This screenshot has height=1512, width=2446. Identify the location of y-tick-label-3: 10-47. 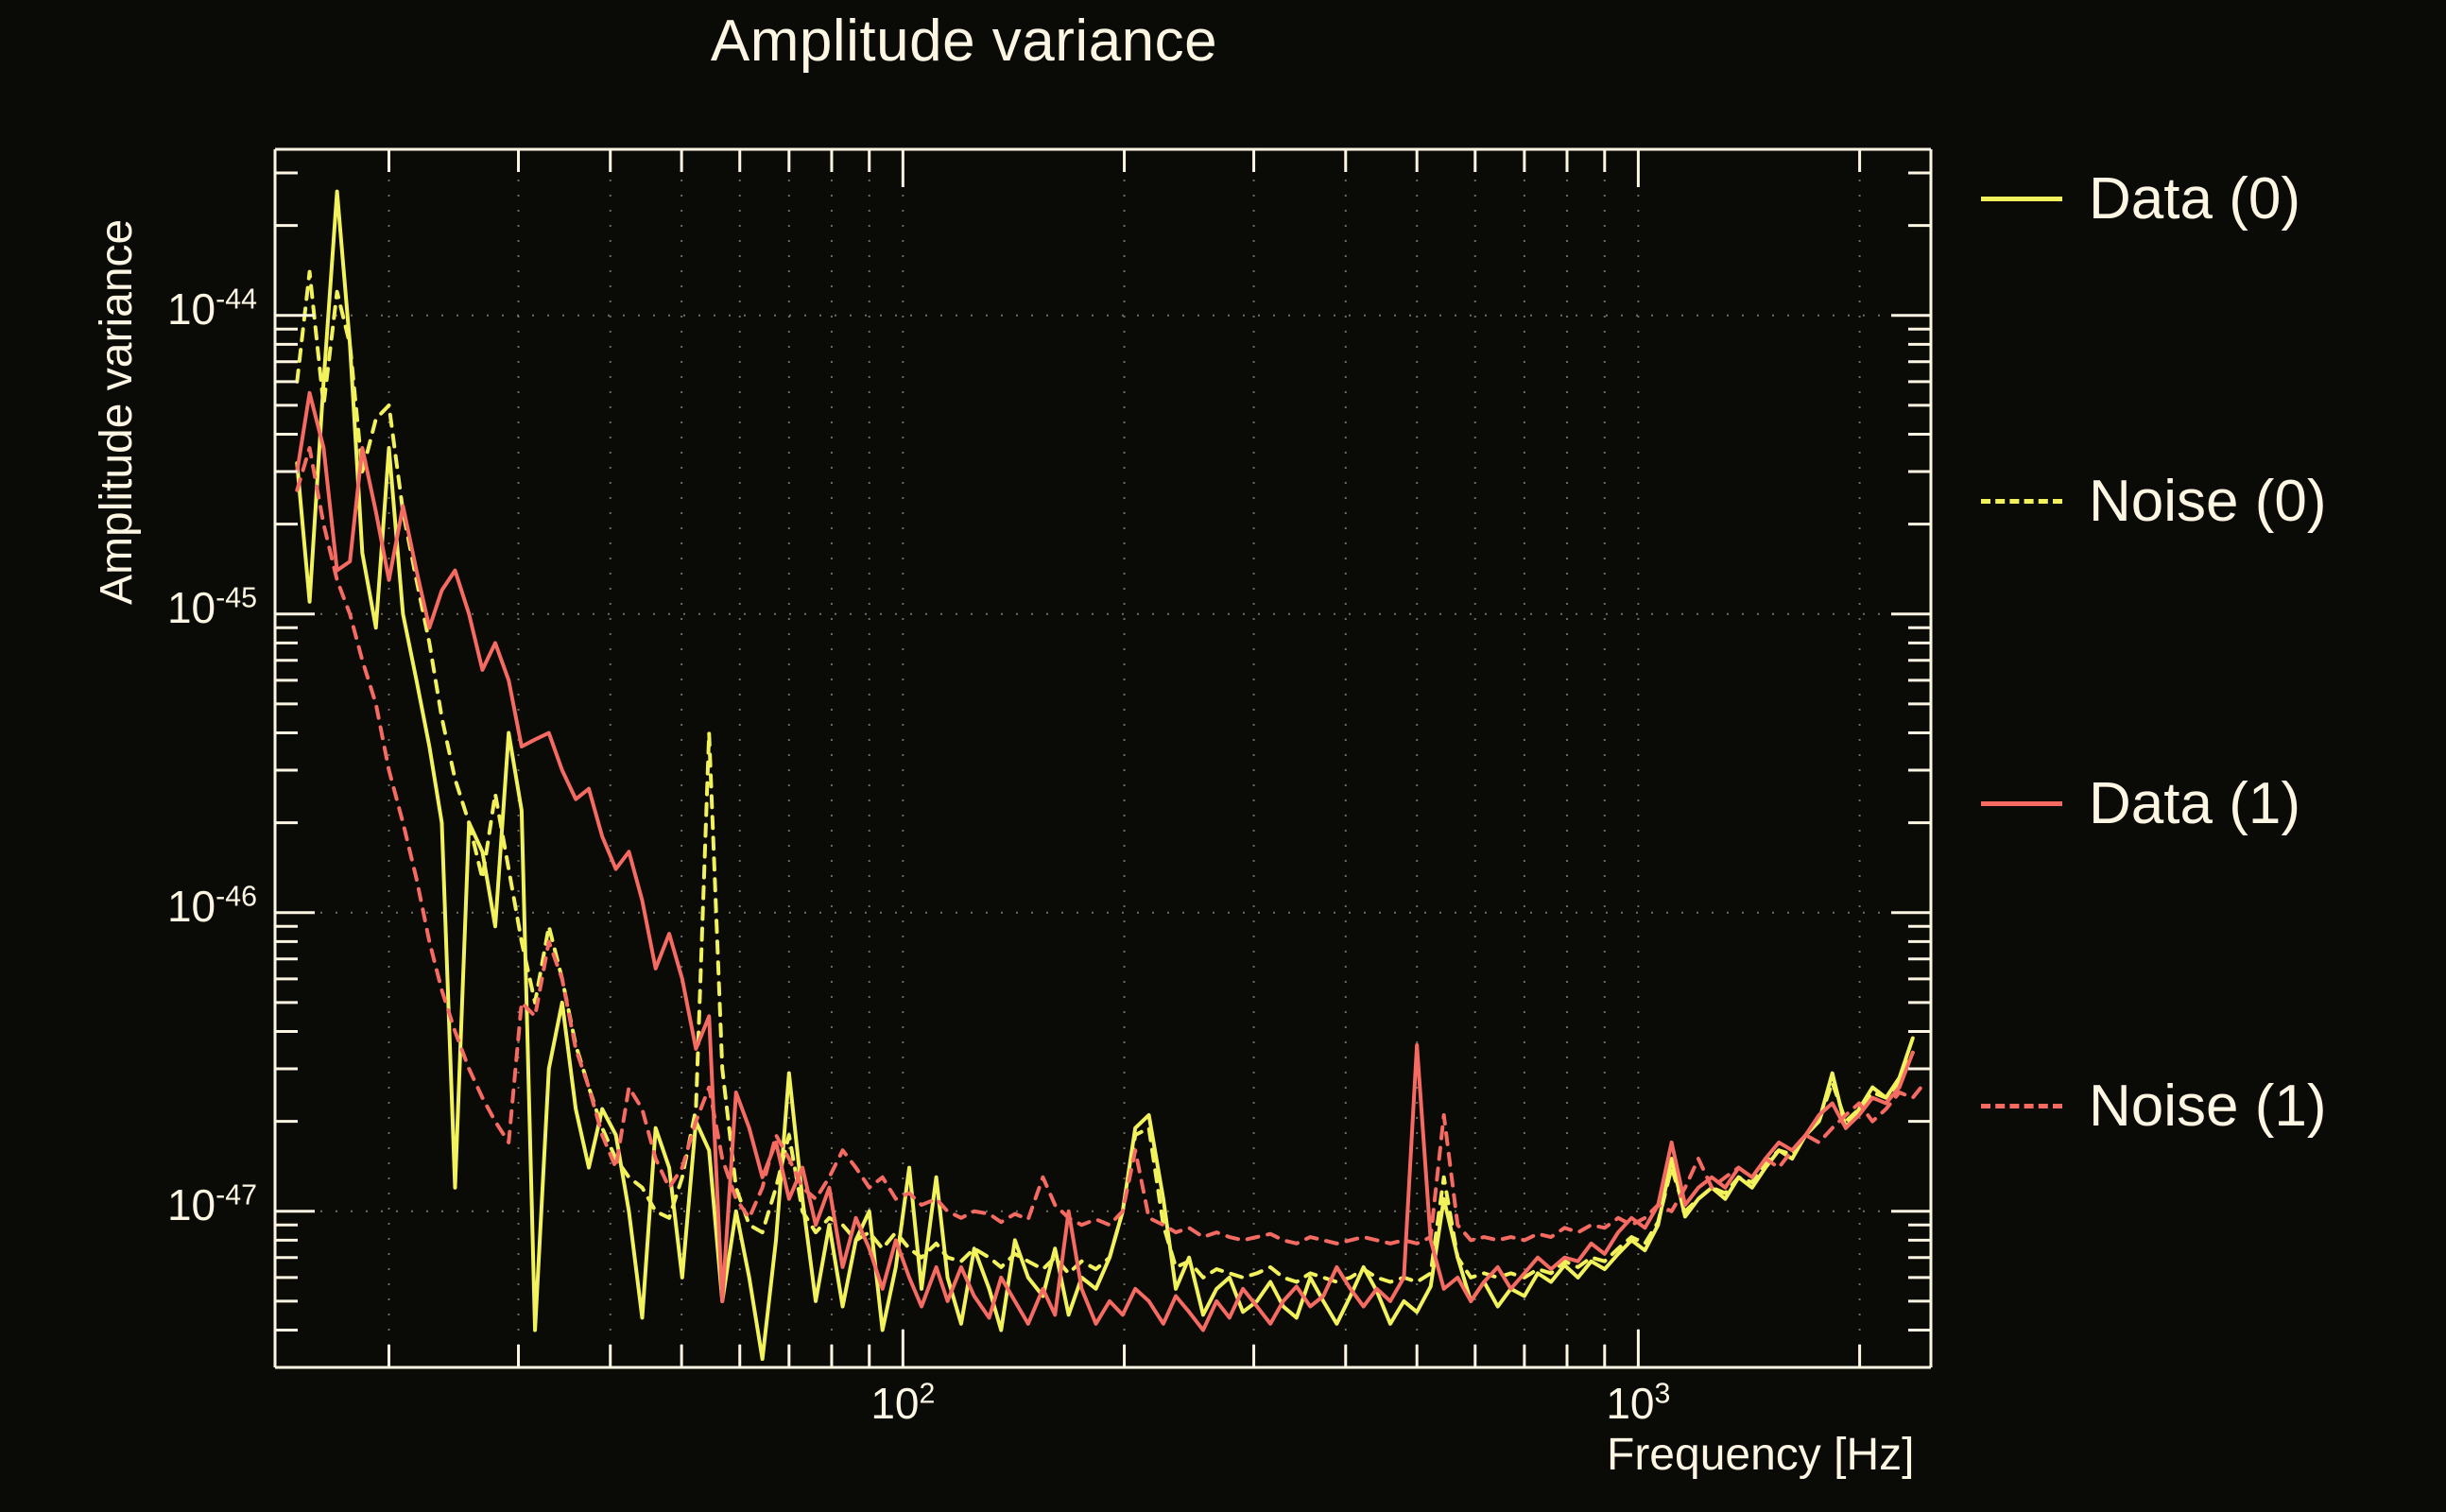
(211, 1204).